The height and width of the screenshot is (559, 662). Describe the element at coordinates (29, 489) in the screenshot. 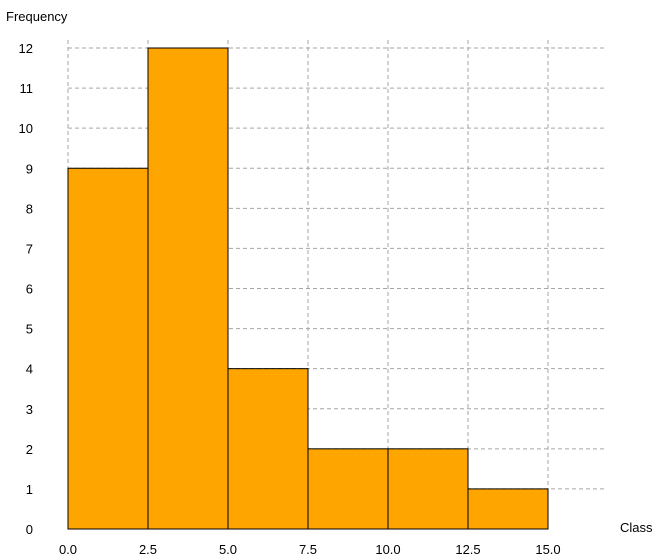

I see `y-tick-label: 1` at that location.